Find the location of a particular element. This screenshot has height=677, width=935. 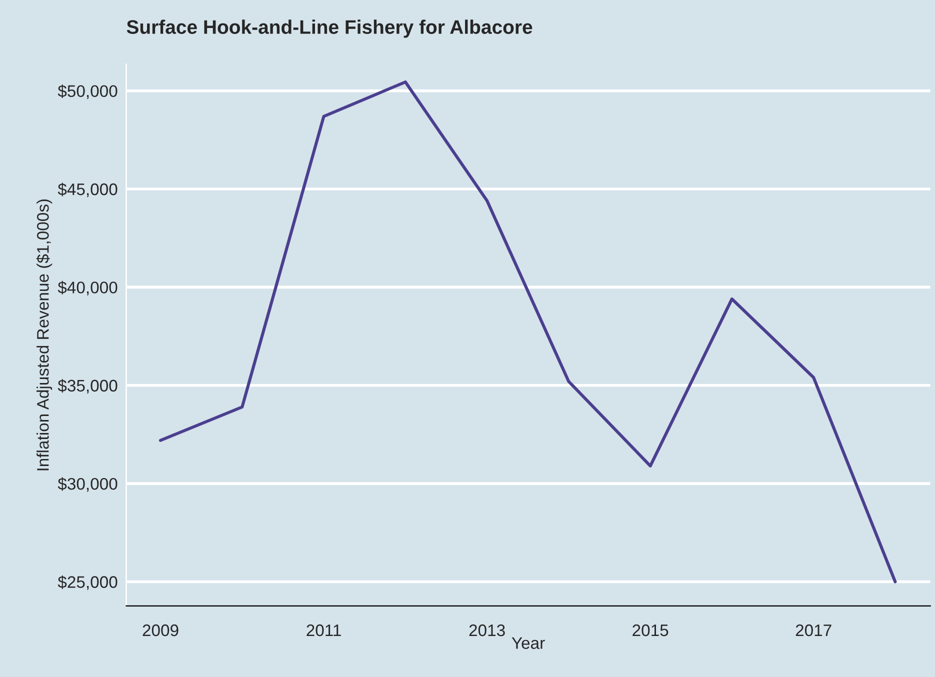

x-tick-label: 2015 is located at coordinates (650, 630).